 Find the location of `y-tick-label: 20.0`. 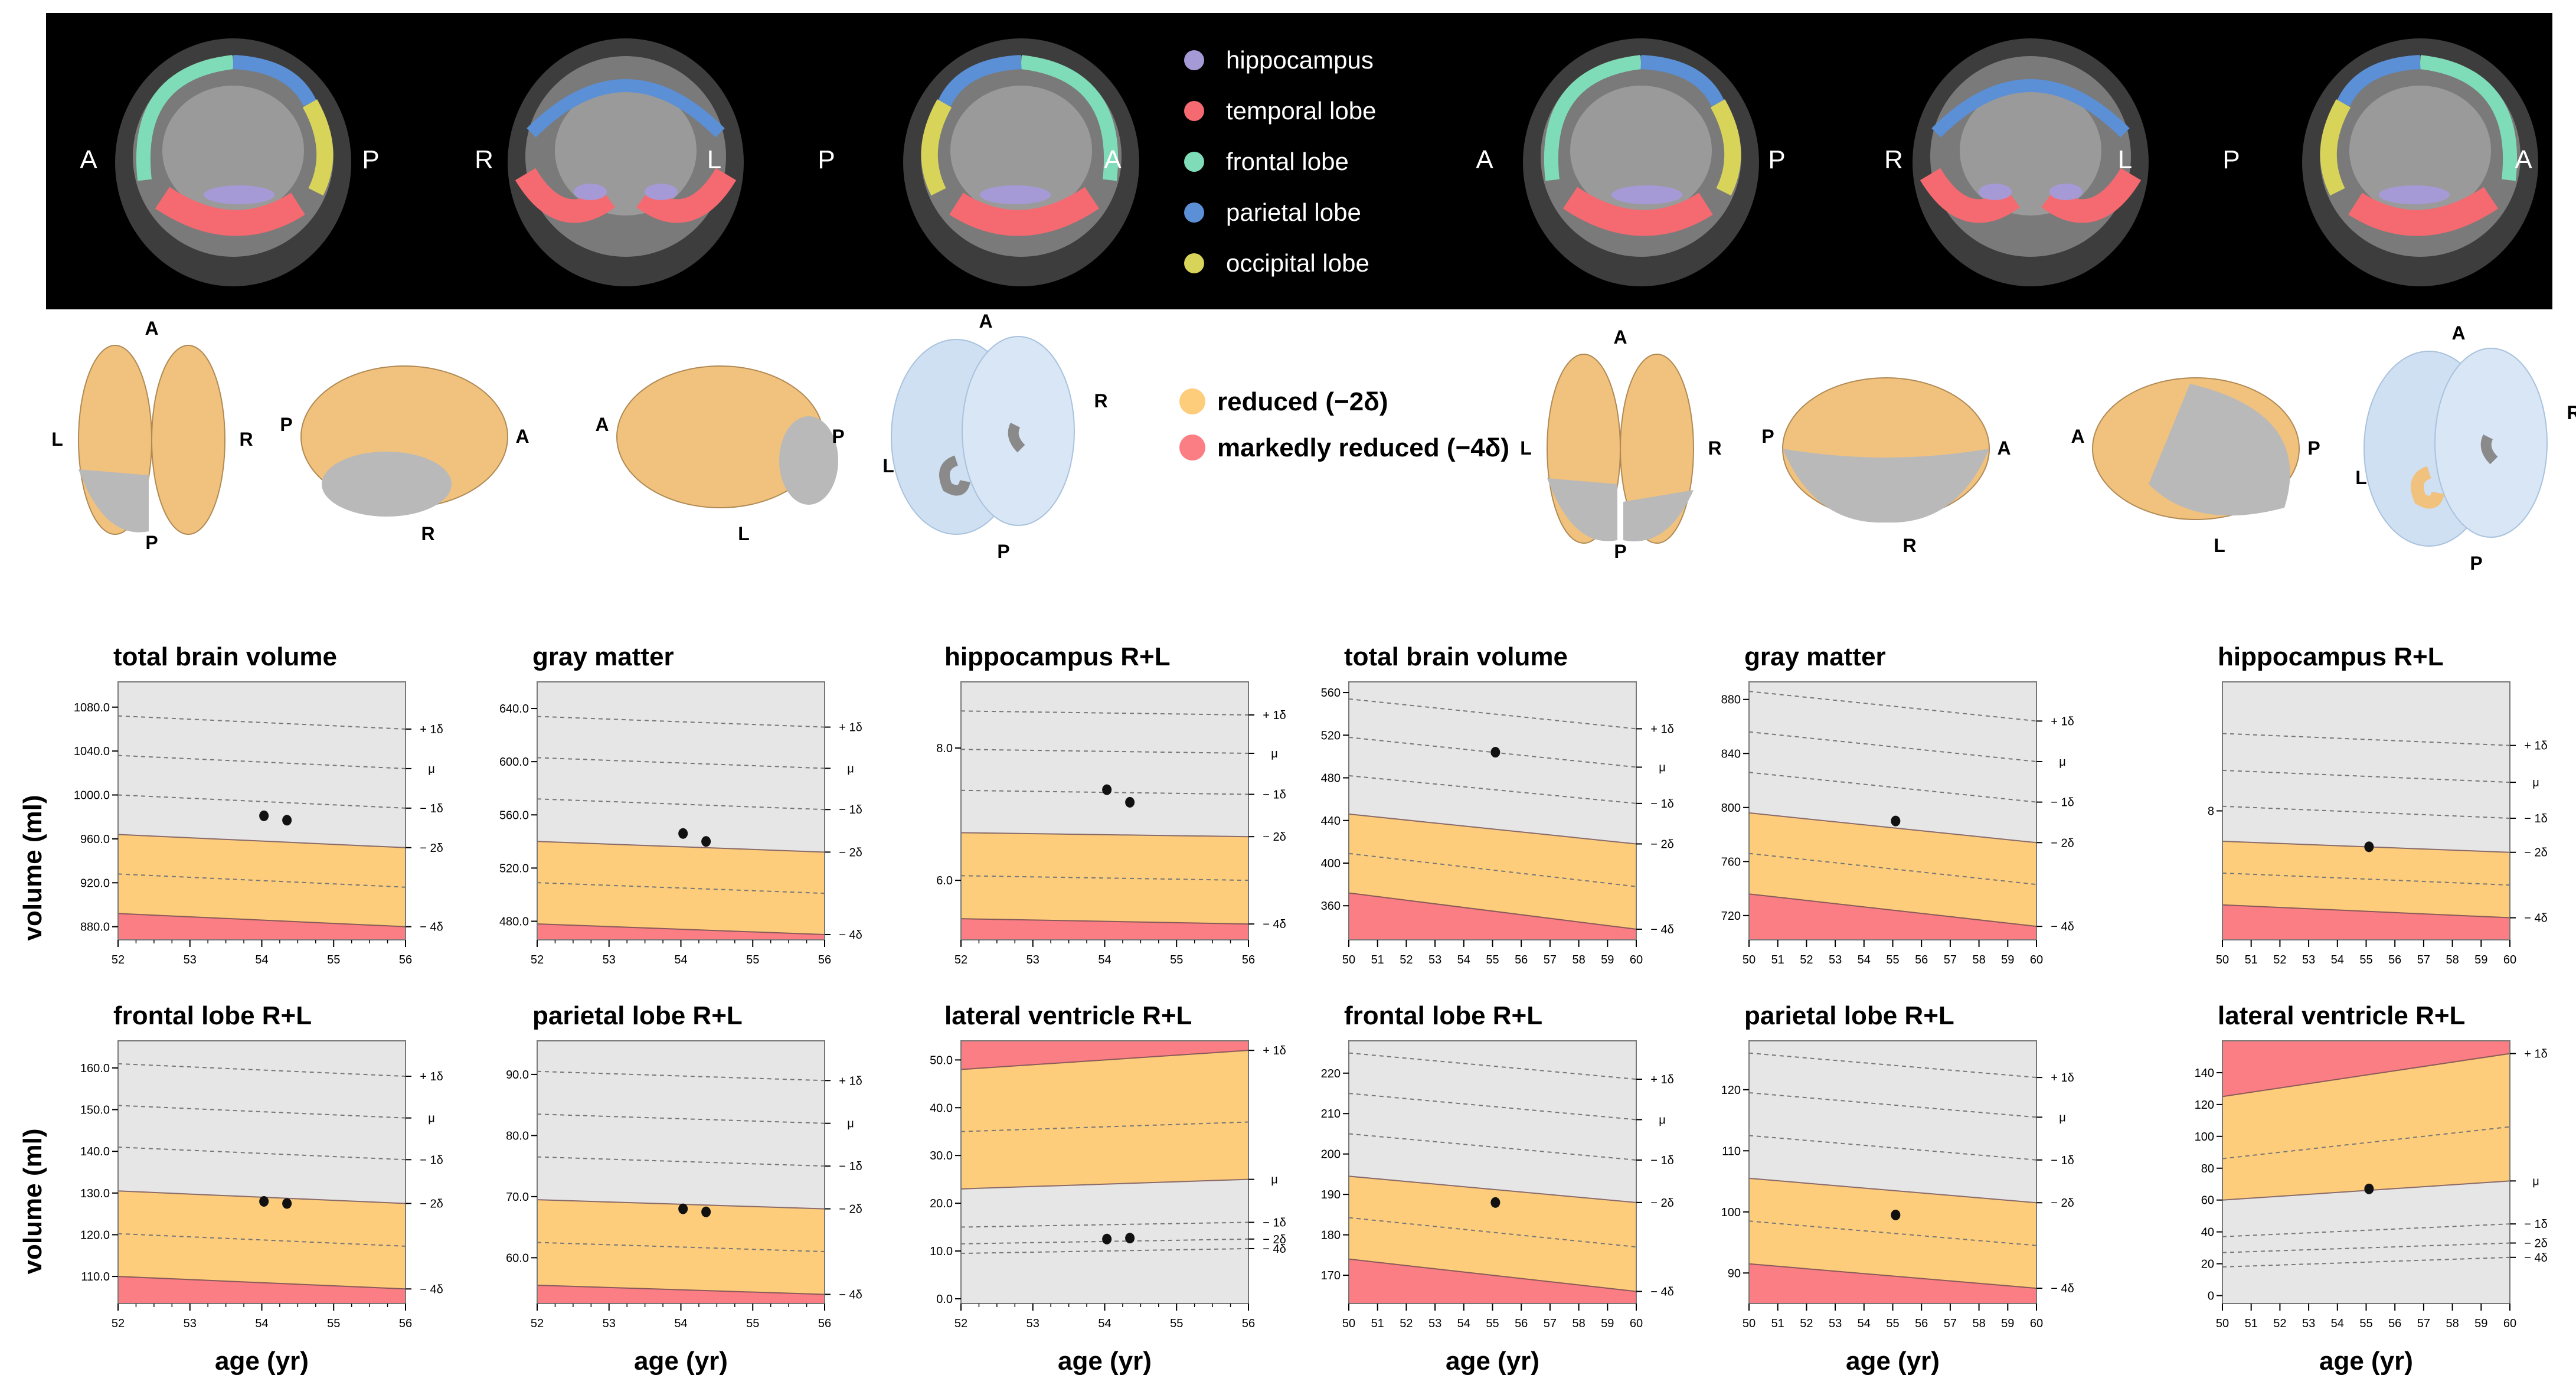

y-tick-label: 20.0 is located at coordinates (941, 1203).